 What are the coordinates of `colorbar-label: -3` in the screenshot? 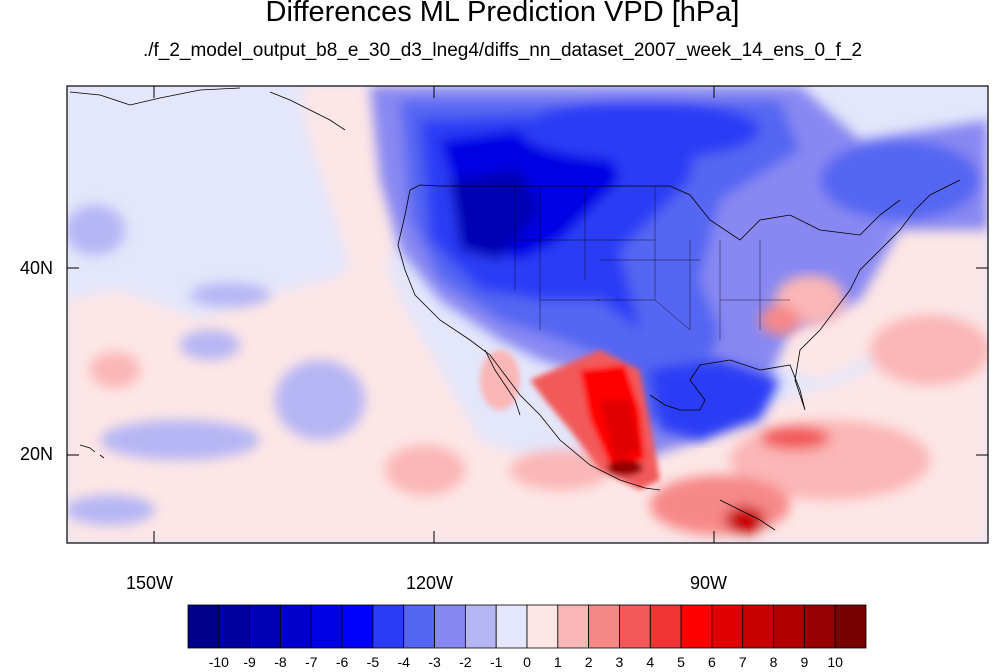 It's located at (434, 662).